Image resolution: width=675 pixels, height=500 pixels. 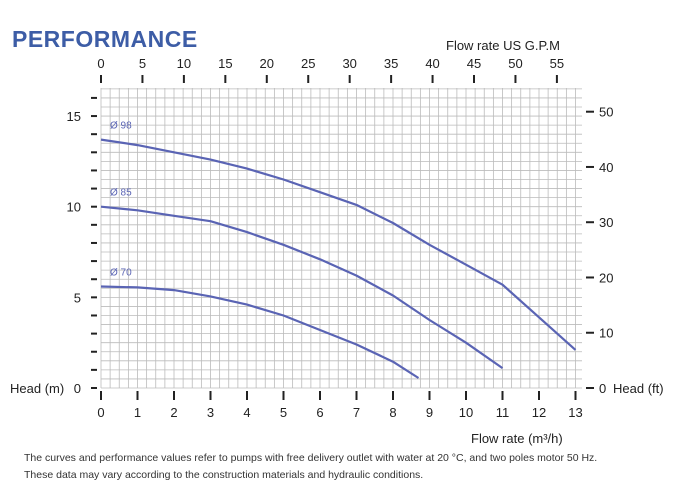 What do you see at coordinates (466, 412) in the screenshot?
I see `x-tick-label: 10` at bounding box center [466, 412].